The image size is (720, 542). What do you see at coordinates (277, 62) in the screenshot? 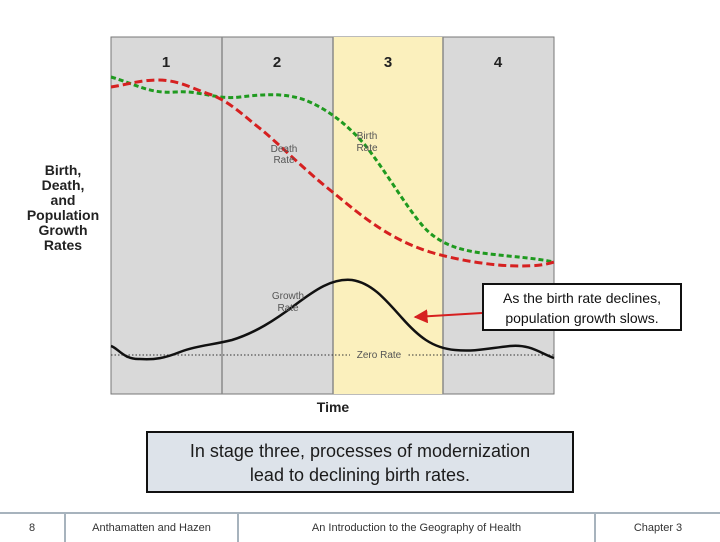
I see `stage-label: 2` at bounding box center [277, 62].